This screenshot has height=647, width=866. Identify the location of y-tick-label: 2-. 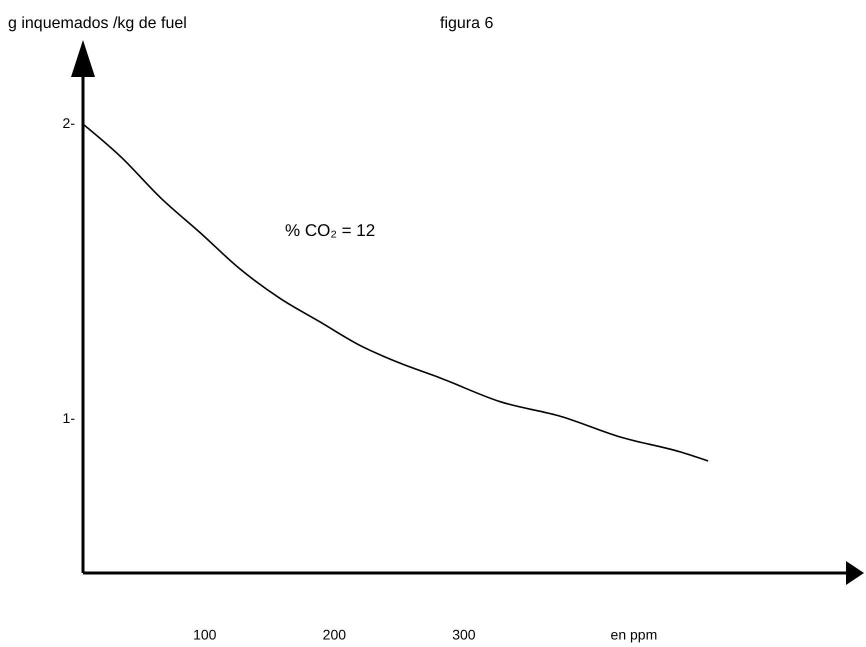
(69, 122).